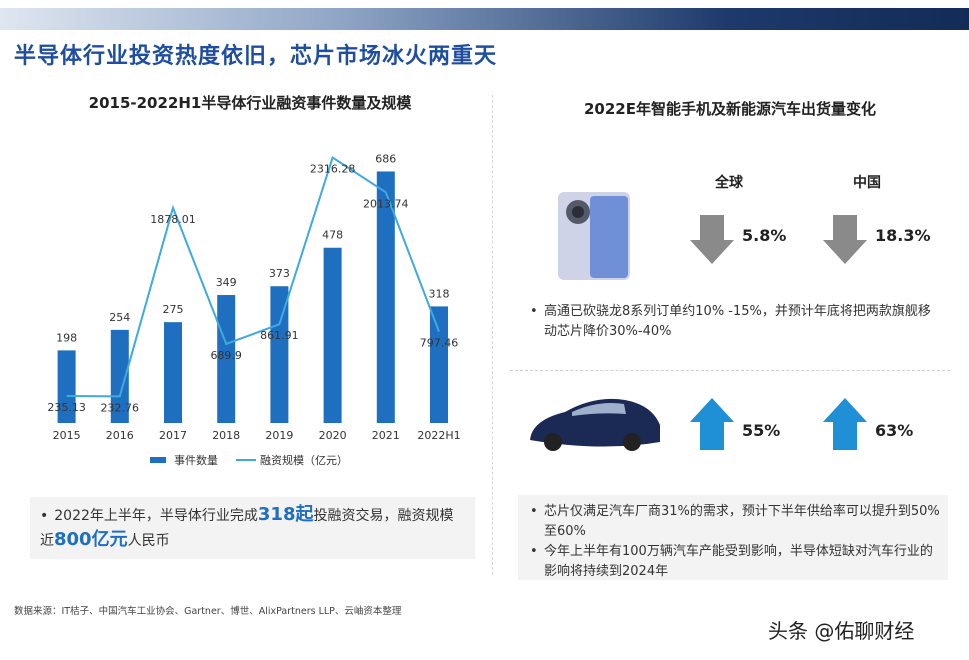 This screenshot has height=660, width=969. What do you see at coordinates (120, 407) in the screenshot?
I see `line-label: 232.76` at bounding box center [120, 407].